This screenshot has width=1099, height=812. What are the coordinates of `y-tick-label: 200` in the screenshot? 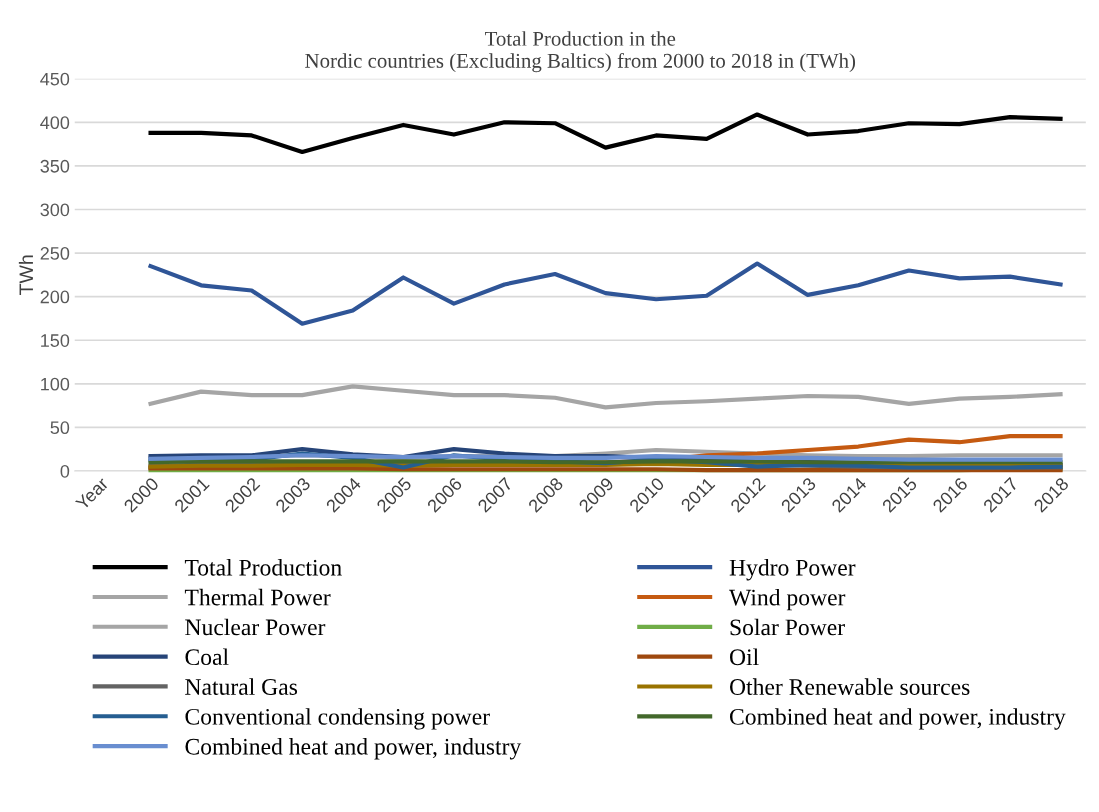 It's located at (55, 297).